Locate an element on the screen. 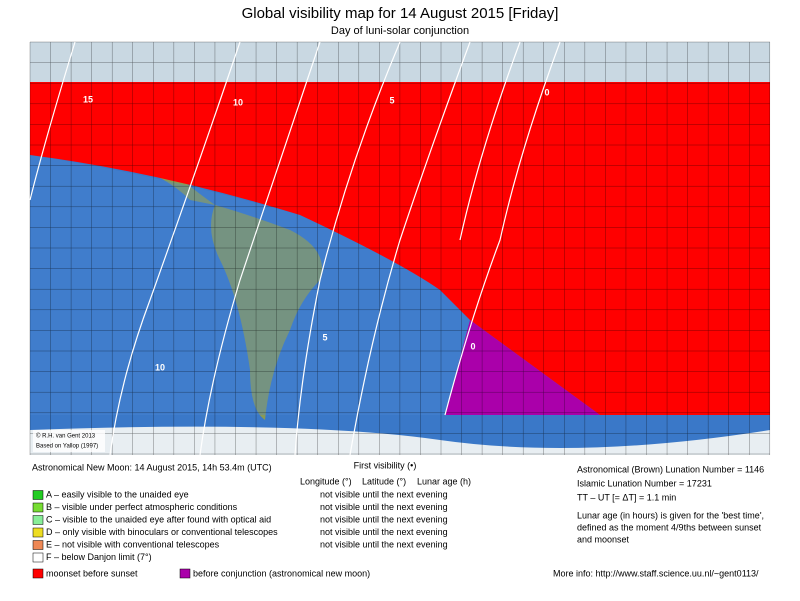  south-america is located at coordinates (266, 312).